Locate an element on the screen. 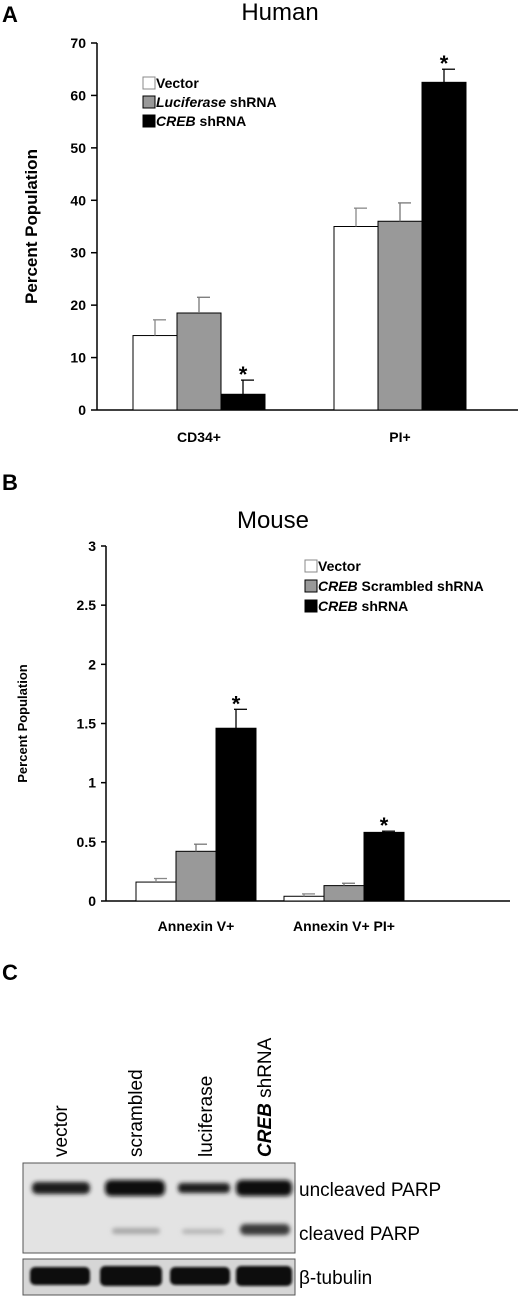  bar-annexin-v-creb-scrambled-shrna is located at coordinates (196, 876).